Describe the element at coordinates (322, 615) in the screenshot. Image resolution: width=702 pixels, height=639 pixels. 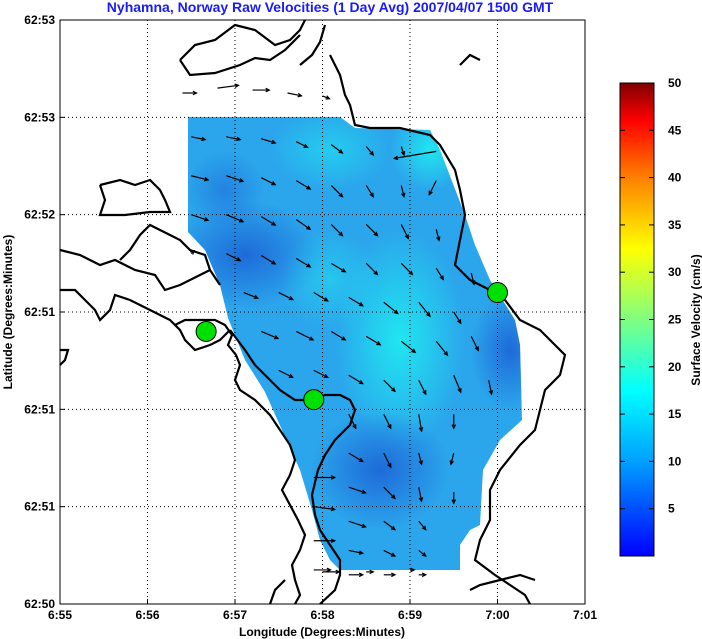
I see `x-tick-label: 6:58` at that location.